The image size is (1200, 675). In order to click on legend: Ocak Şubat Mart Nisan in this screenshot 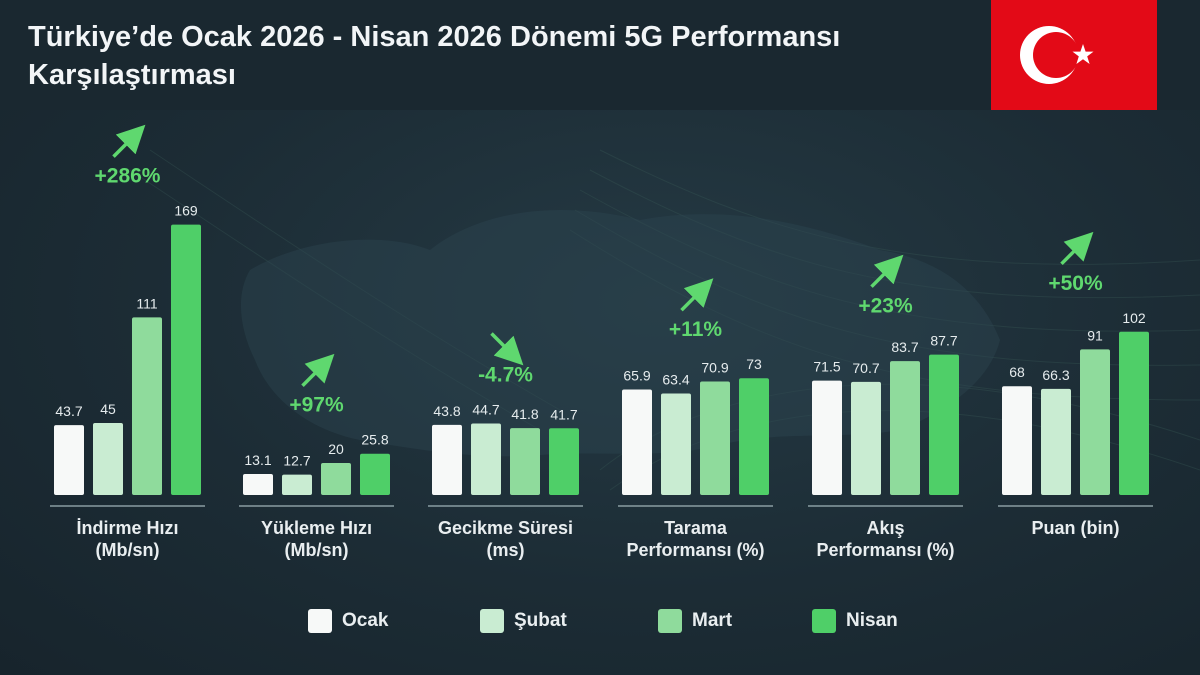, I will do `click(600, 621)`.